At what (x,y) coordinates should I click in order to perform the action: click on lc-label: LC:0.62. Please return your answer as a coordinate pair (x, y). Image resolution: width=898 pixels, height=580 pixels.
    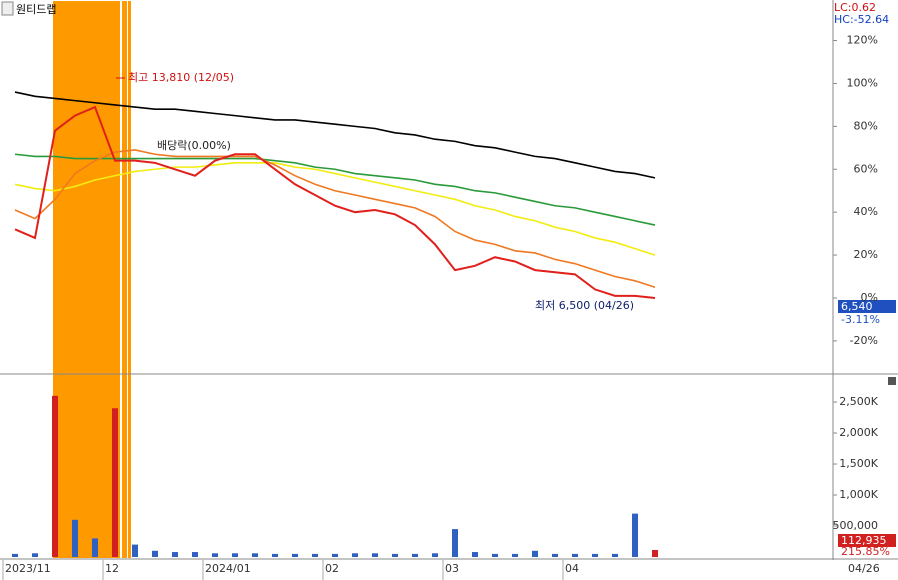
    Looking at the image, I should click on (855, 7).